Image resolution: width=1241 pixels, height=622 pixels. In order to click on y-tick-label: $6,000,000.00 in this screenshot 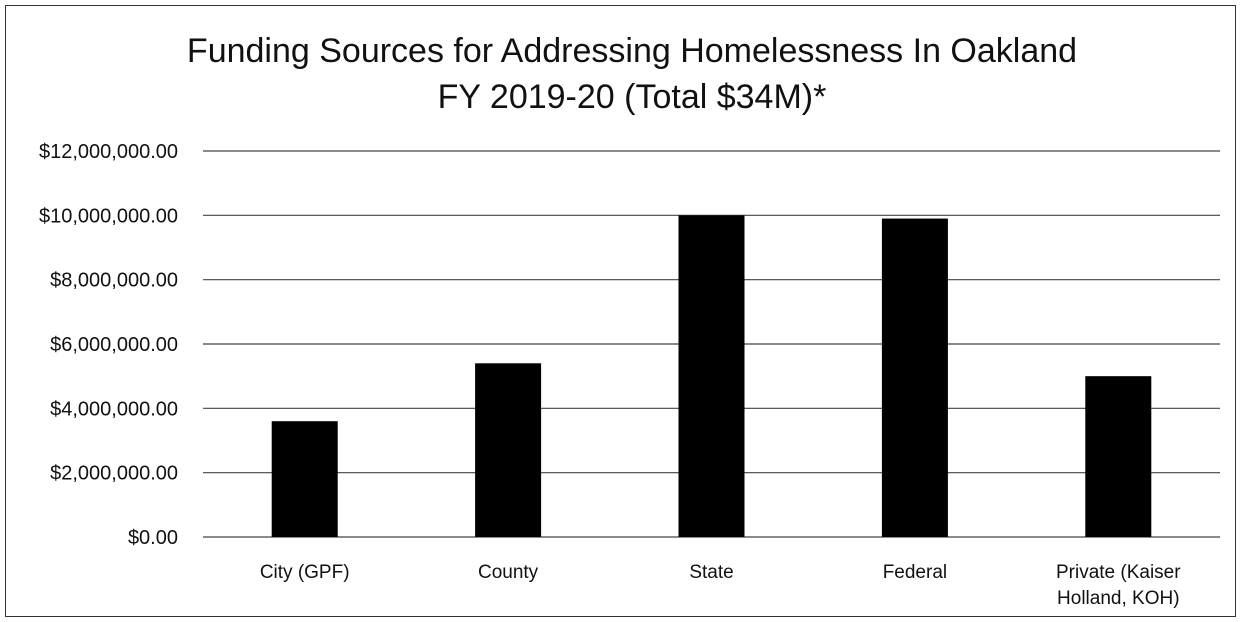, I will do `click(114, 345)`.